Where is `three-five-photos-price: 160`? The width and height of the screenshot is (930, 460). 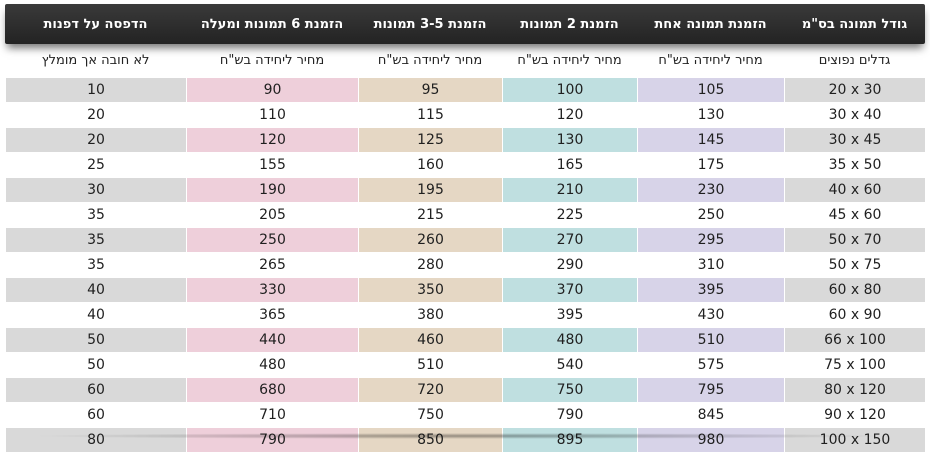 three-five-photos-price: 160 is located at coordinates (430, 165).